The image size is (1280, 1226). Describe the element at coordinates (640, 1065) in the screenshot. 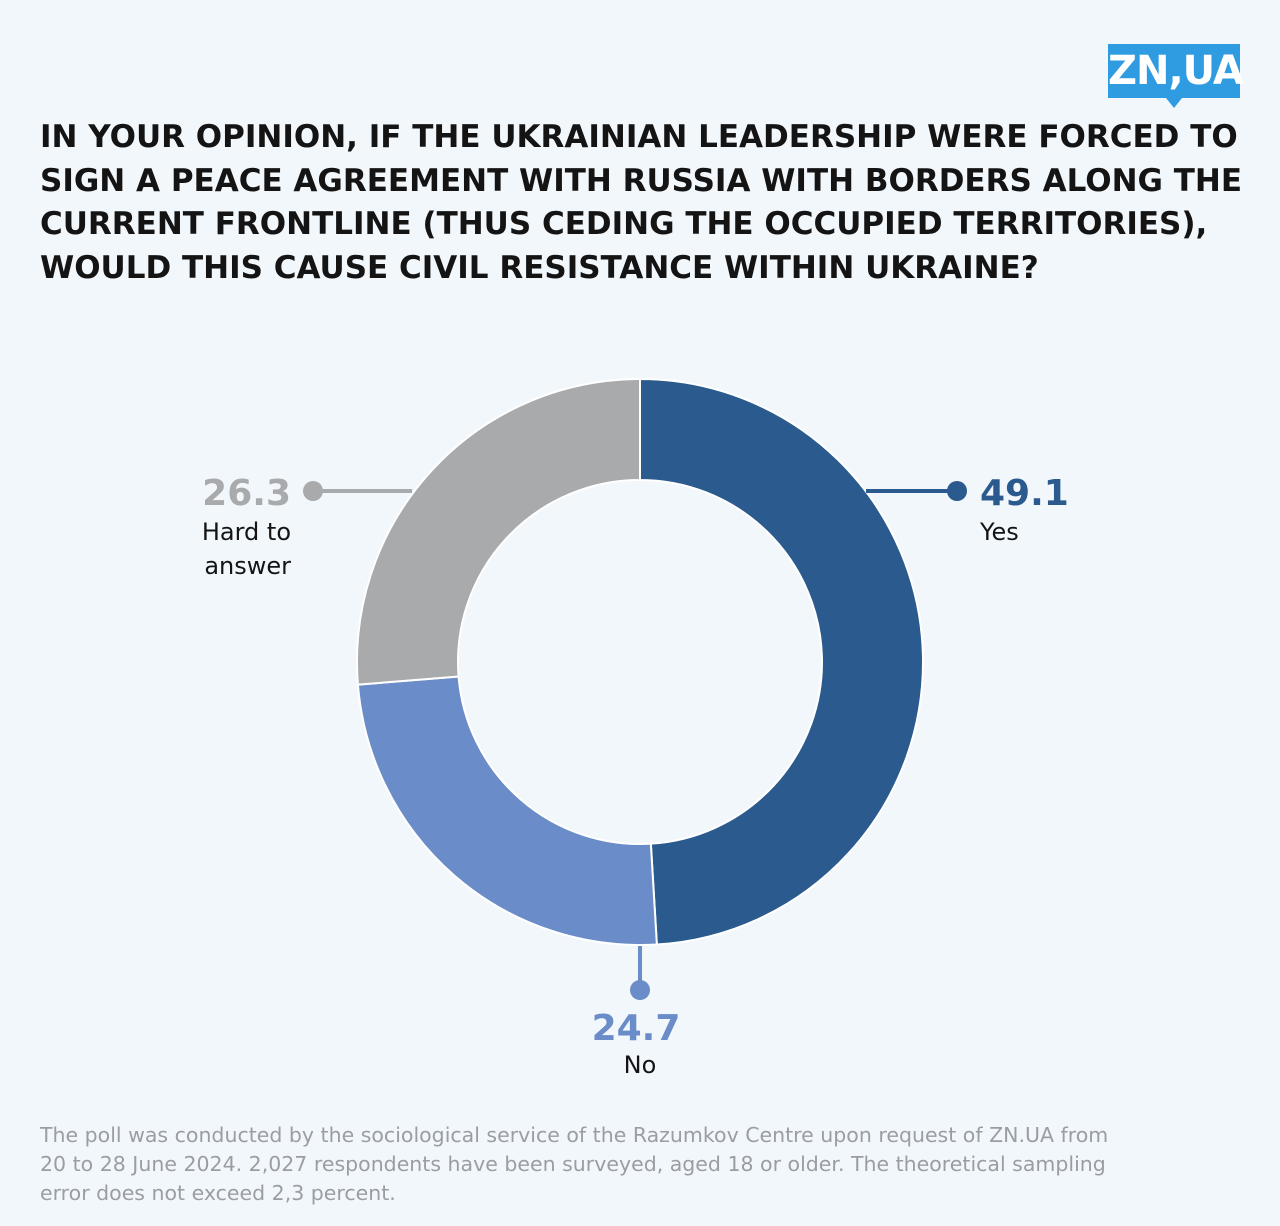

I see `category-label-no: No` at that location.